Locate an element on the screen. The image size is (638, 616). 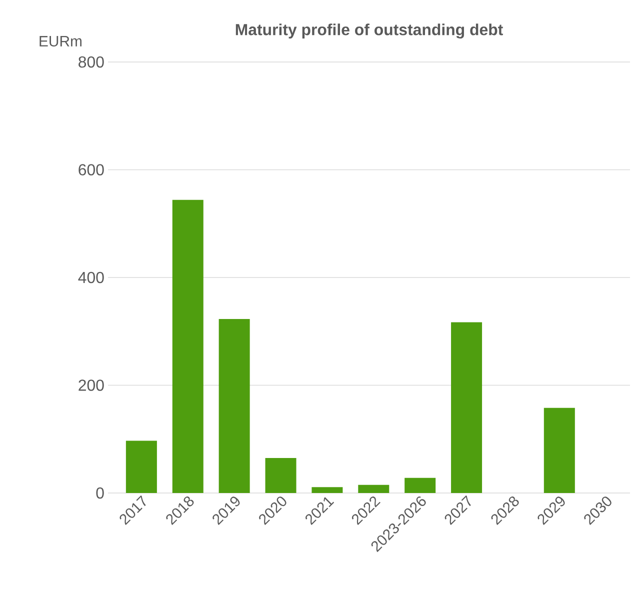
y-tick-label: 0 is located at coordinates (100, 493).